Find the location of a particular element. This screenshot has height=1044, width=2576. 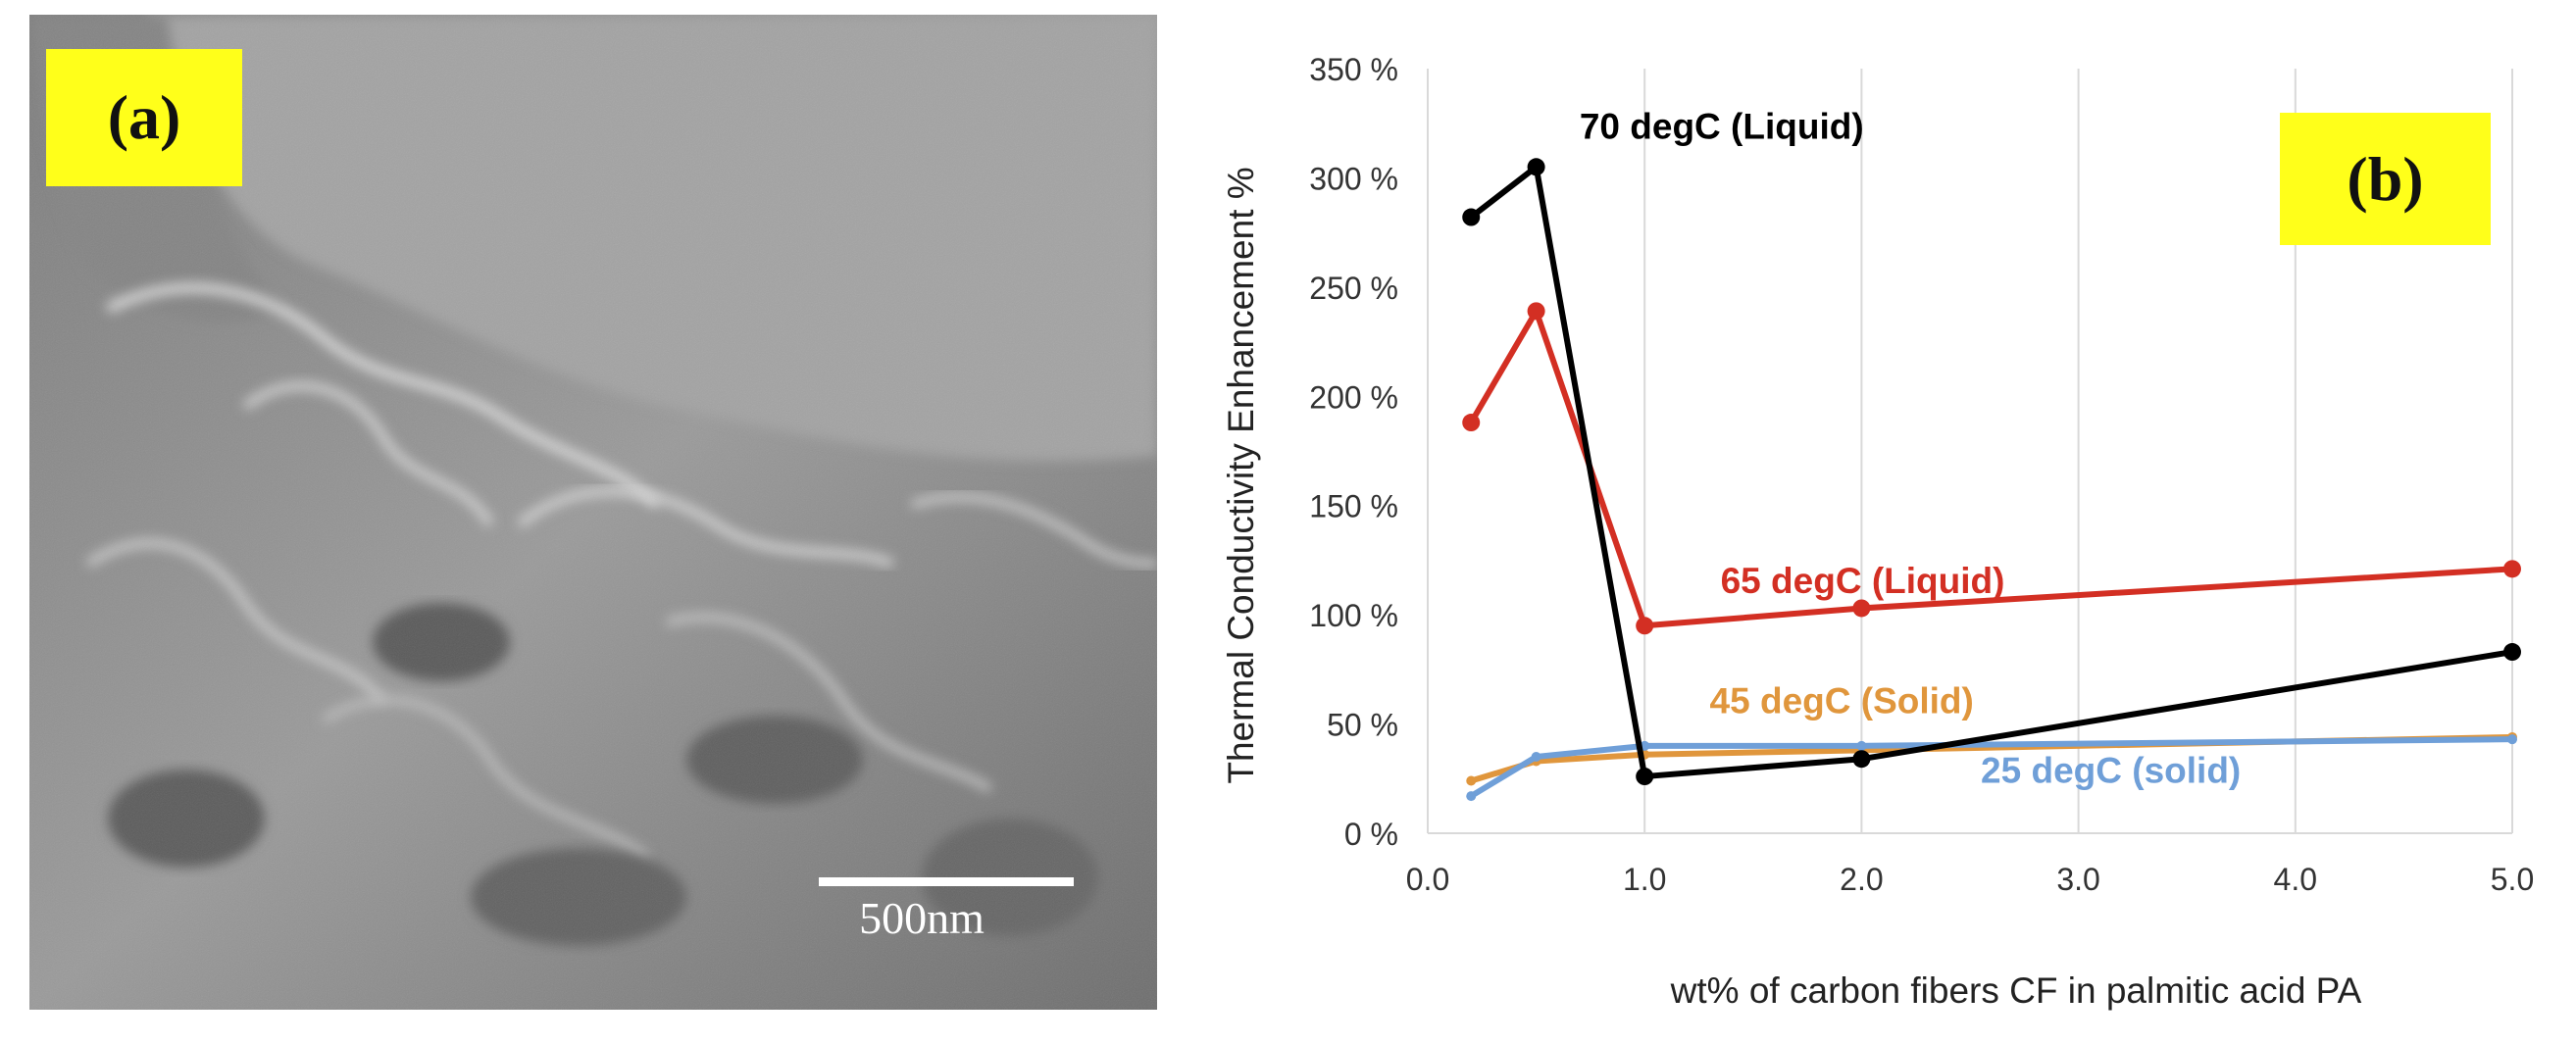

panel-a-label: (a) is located at coordinates (144, 117).